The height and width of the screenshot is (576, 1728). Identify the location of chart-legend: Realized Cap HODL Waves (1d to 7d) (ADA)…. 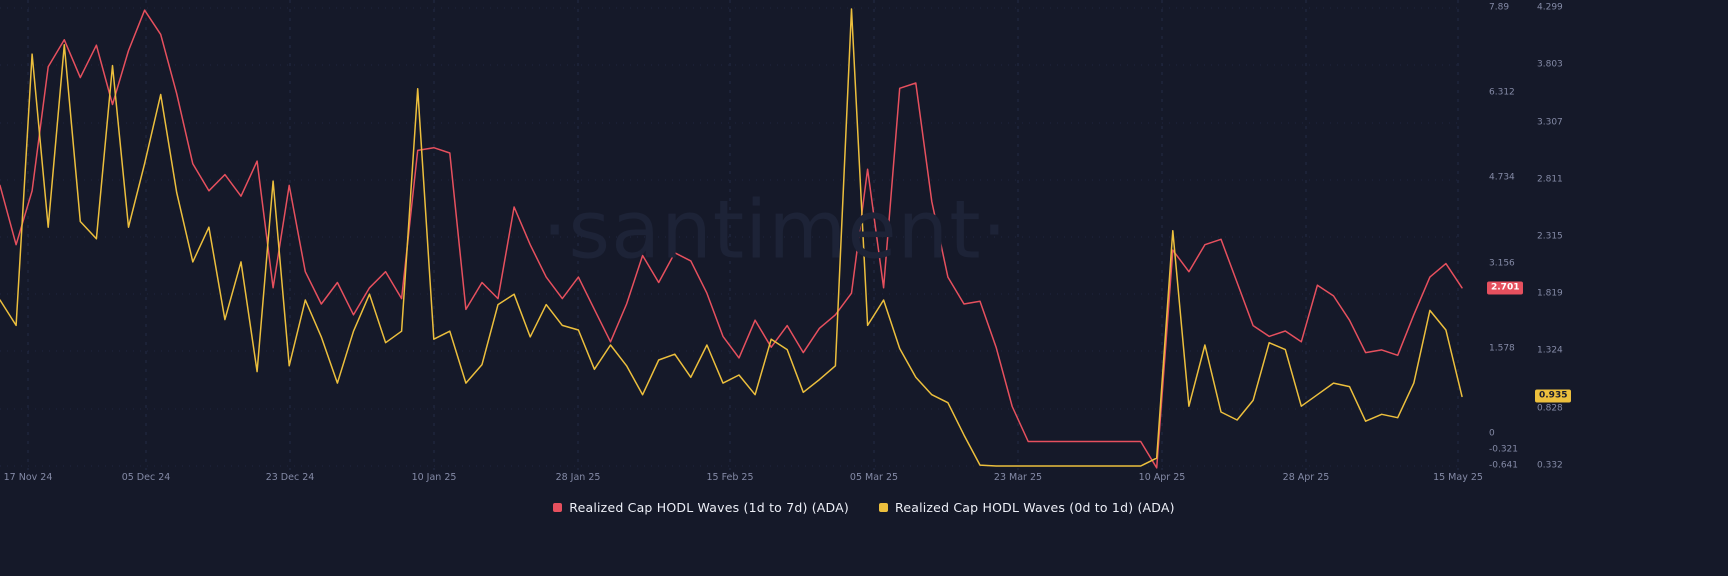
(864, 507).